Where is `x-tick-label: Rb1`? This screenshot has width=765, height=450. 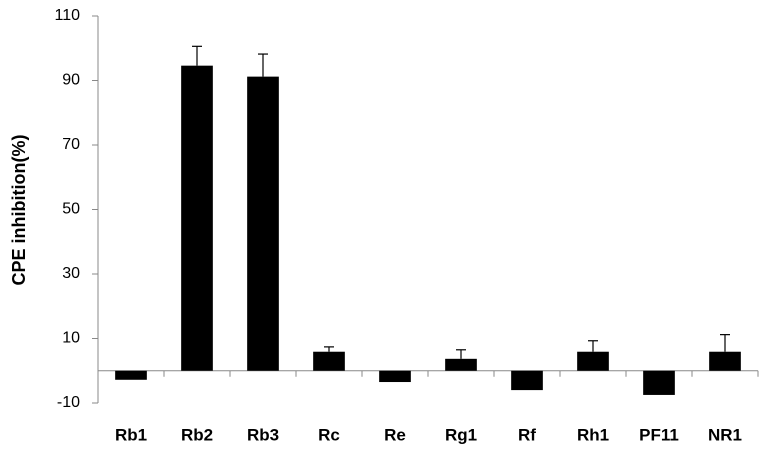 x-tick-label: Rb1 is located at coordinates (131, 434).